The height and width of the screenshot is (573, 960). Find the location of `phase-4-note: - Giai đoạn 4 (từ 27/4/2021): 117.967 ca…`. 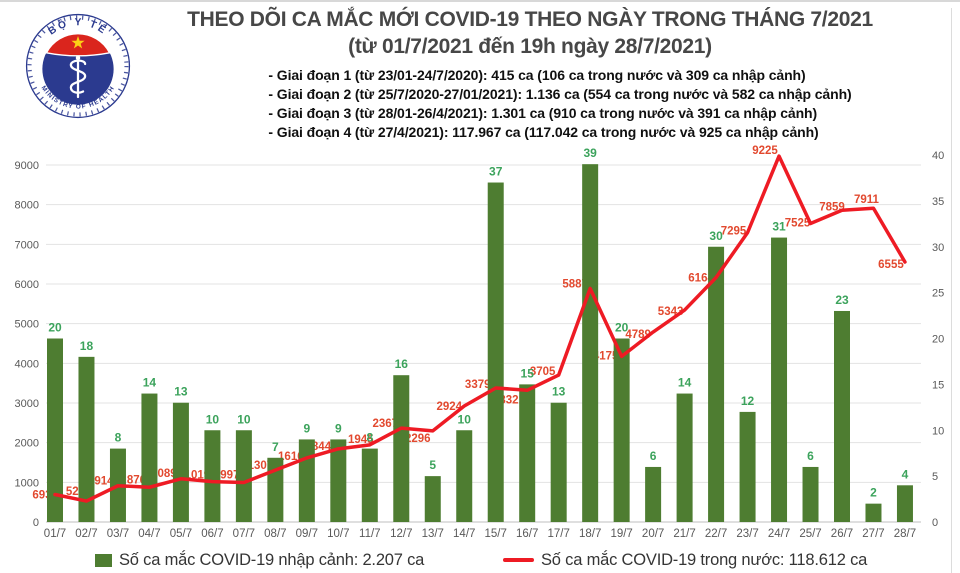

phase-4-note: - Giai đoạn 4 (từ 27/4/2021): 117.967 ca… is located at coordinates (543, 132).